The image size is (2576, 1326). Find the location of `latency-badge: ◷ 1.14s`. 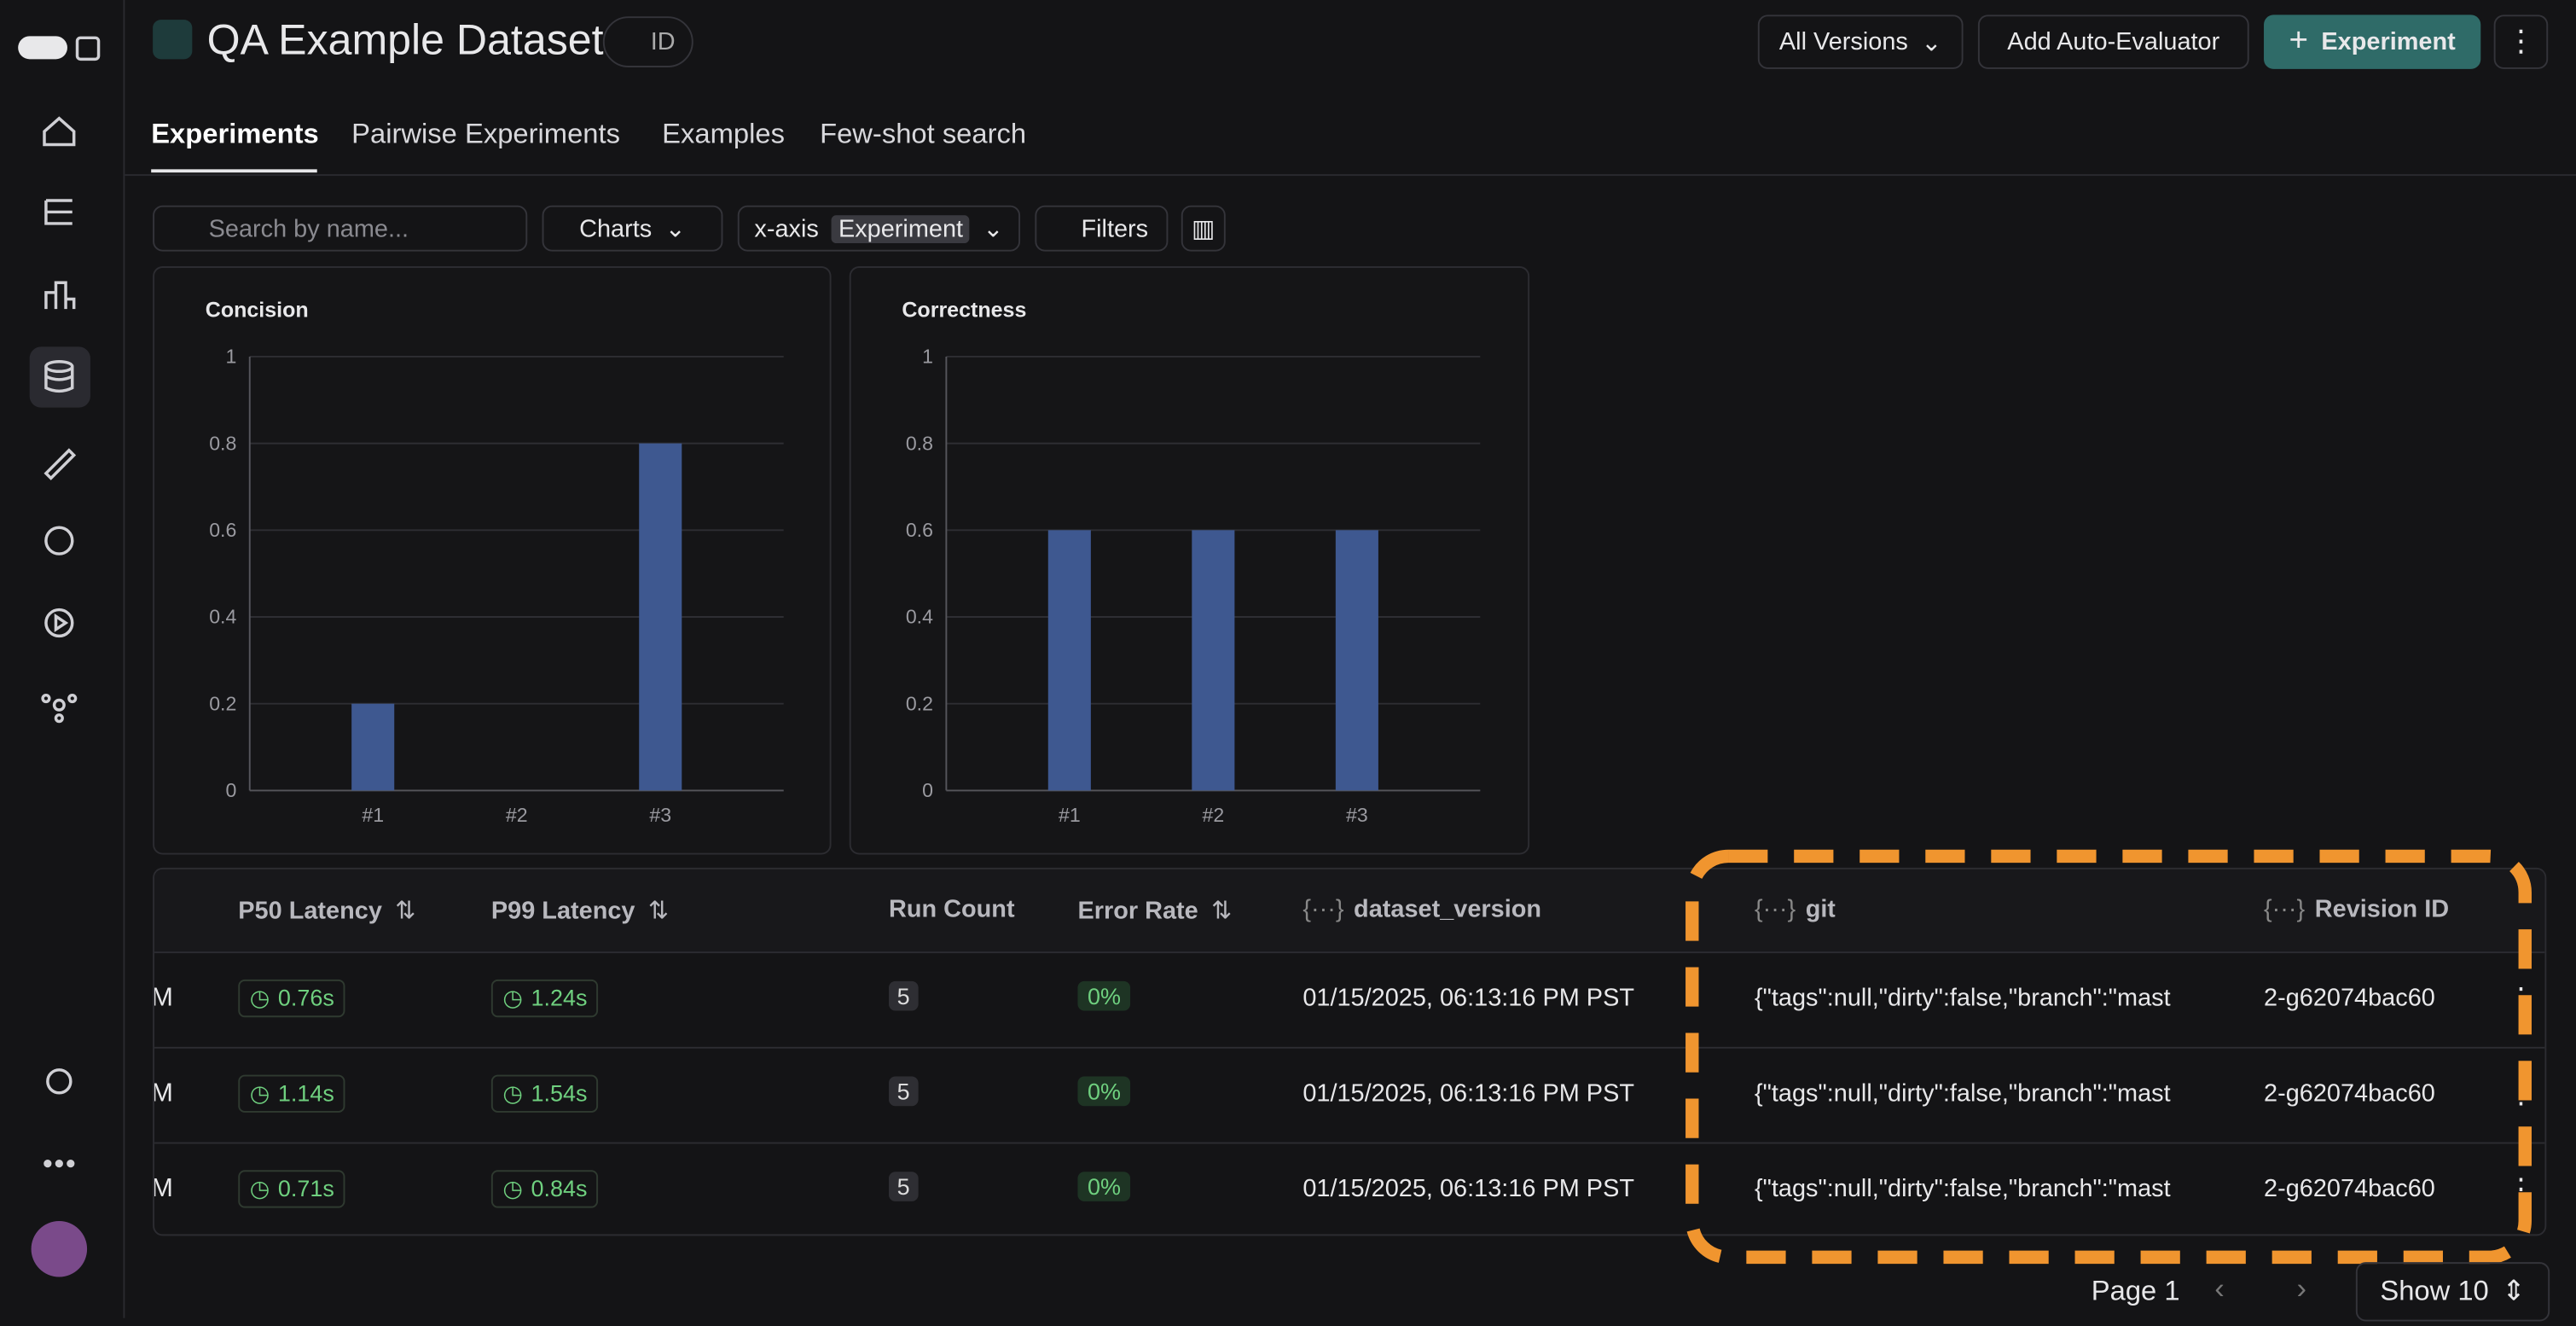

latency-badge: ◷ 1.14s is located at coordinates (292, 1093).